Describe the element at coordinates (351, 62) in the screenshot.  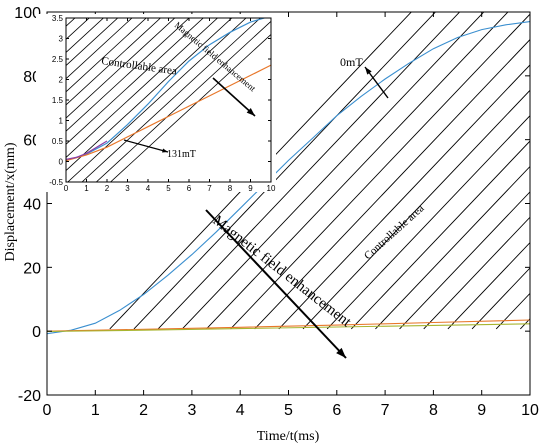
I see `label-0mT: 0mT` at that location.